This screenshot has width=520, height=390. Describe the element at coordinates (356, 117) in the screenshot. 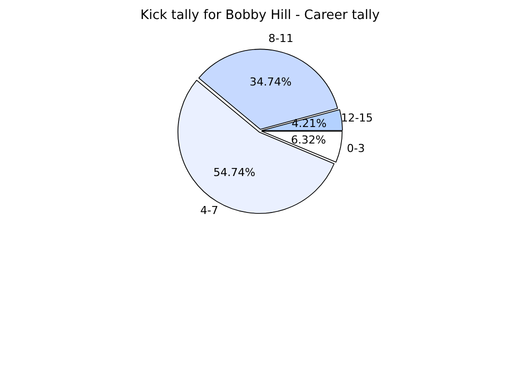

I see `slice-label: 12-15` at that location.